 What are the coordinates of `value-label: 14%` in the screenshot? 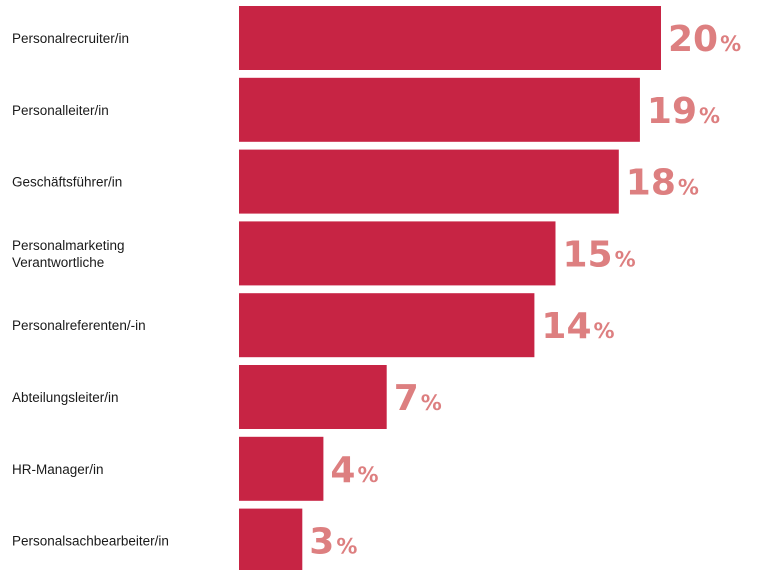 It's located at (577, 326).